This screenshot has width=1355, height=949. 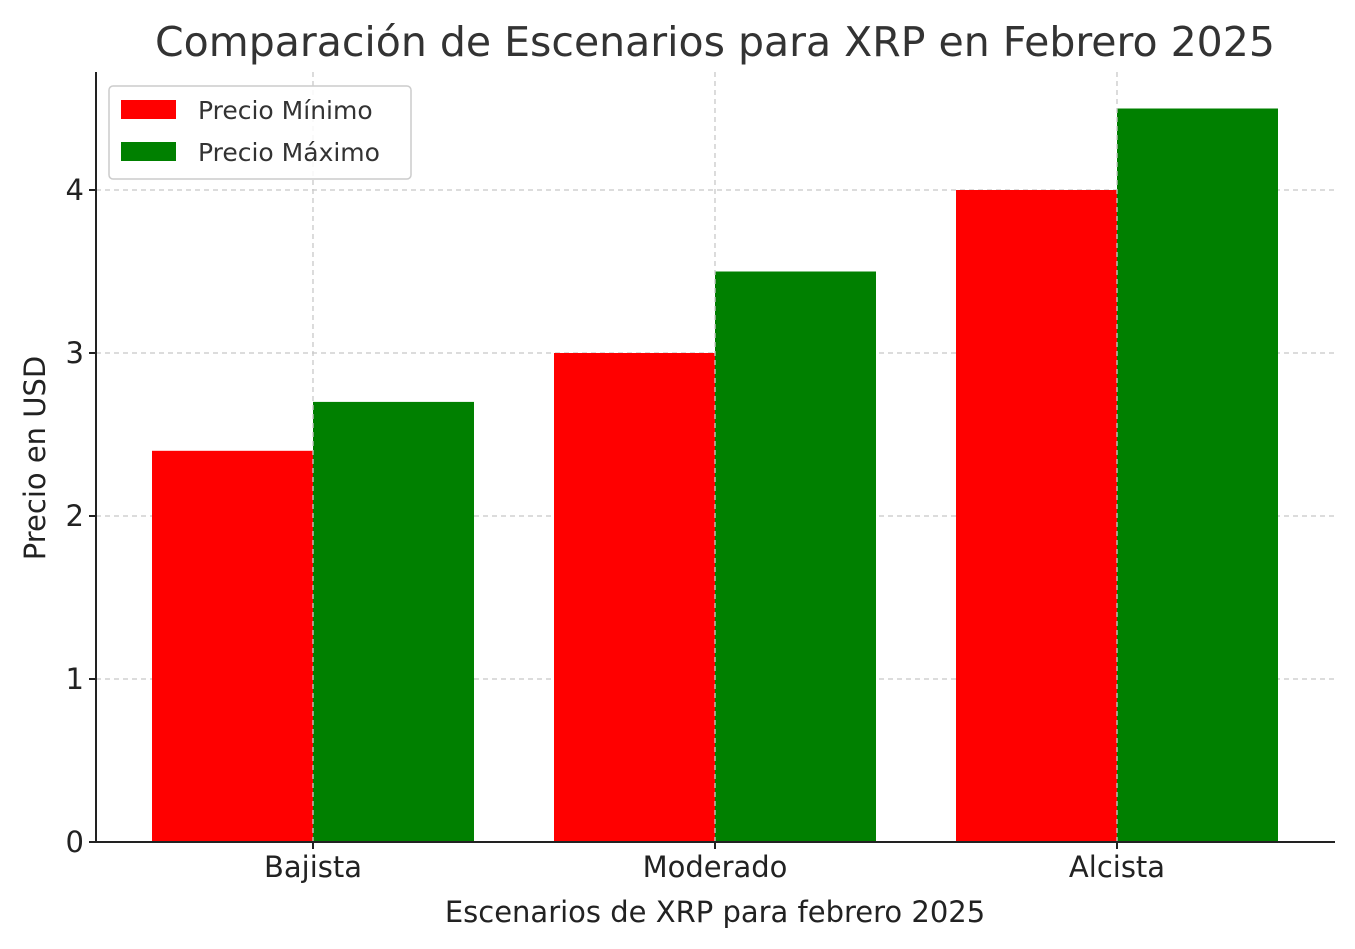 What do you see at coordinates (75, 679) in the screenshot?
I see `y-tick-label-1: 1` at bounding box center [75, 679].